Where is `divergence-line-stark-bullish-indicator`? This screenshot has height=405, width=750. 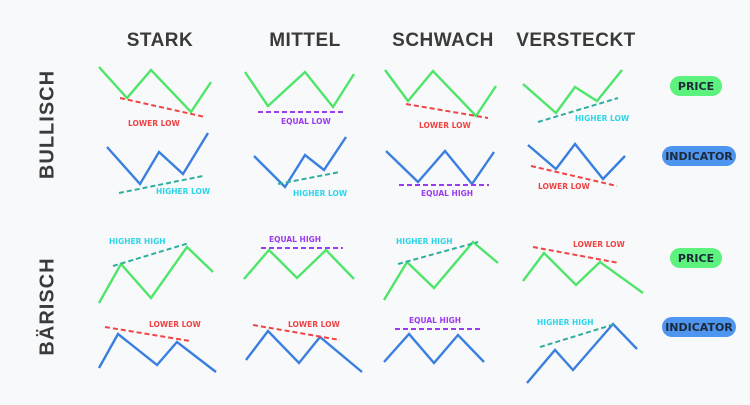 divergence-line-stark-bullish-indicator is located at coordinates (161, 184).